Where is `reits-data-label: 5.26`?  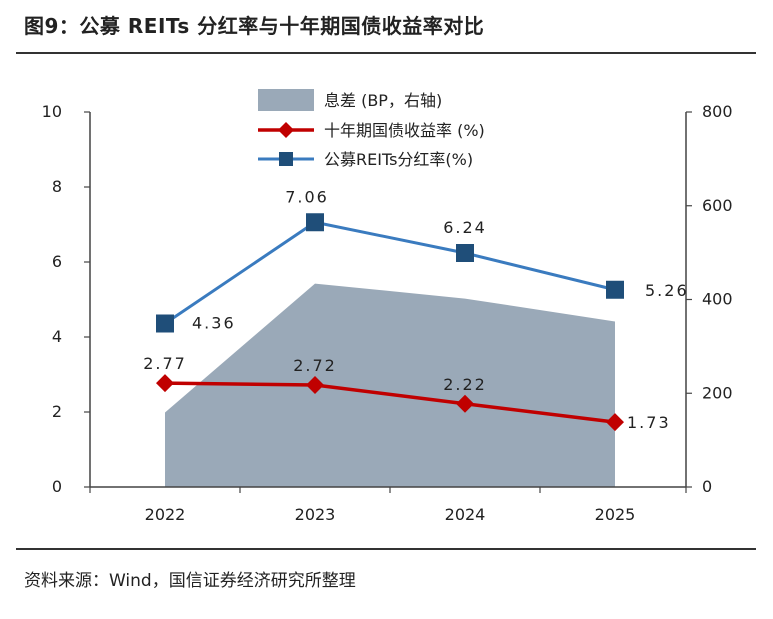
reits-data-label: 5.26 is located at coordinates (667, 290).